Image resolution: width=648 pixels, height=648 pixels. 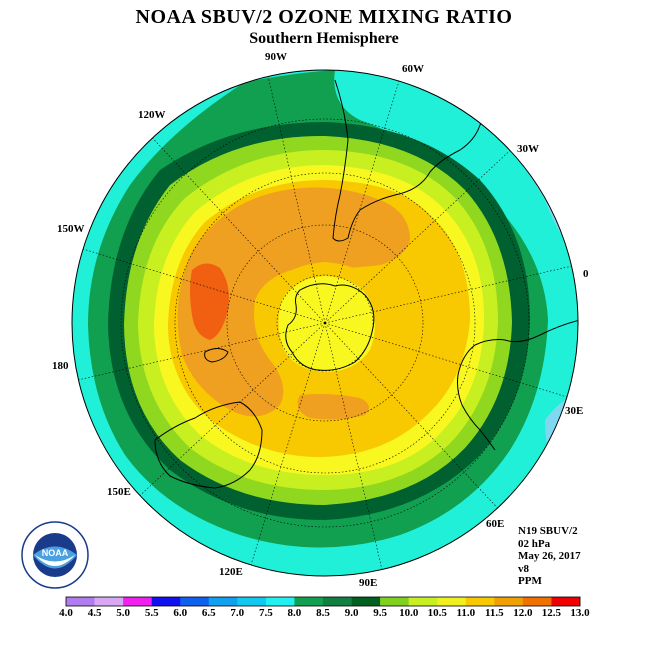 I want to click on colorbar-tick-label: 7.0, so click(x=237, y=613).